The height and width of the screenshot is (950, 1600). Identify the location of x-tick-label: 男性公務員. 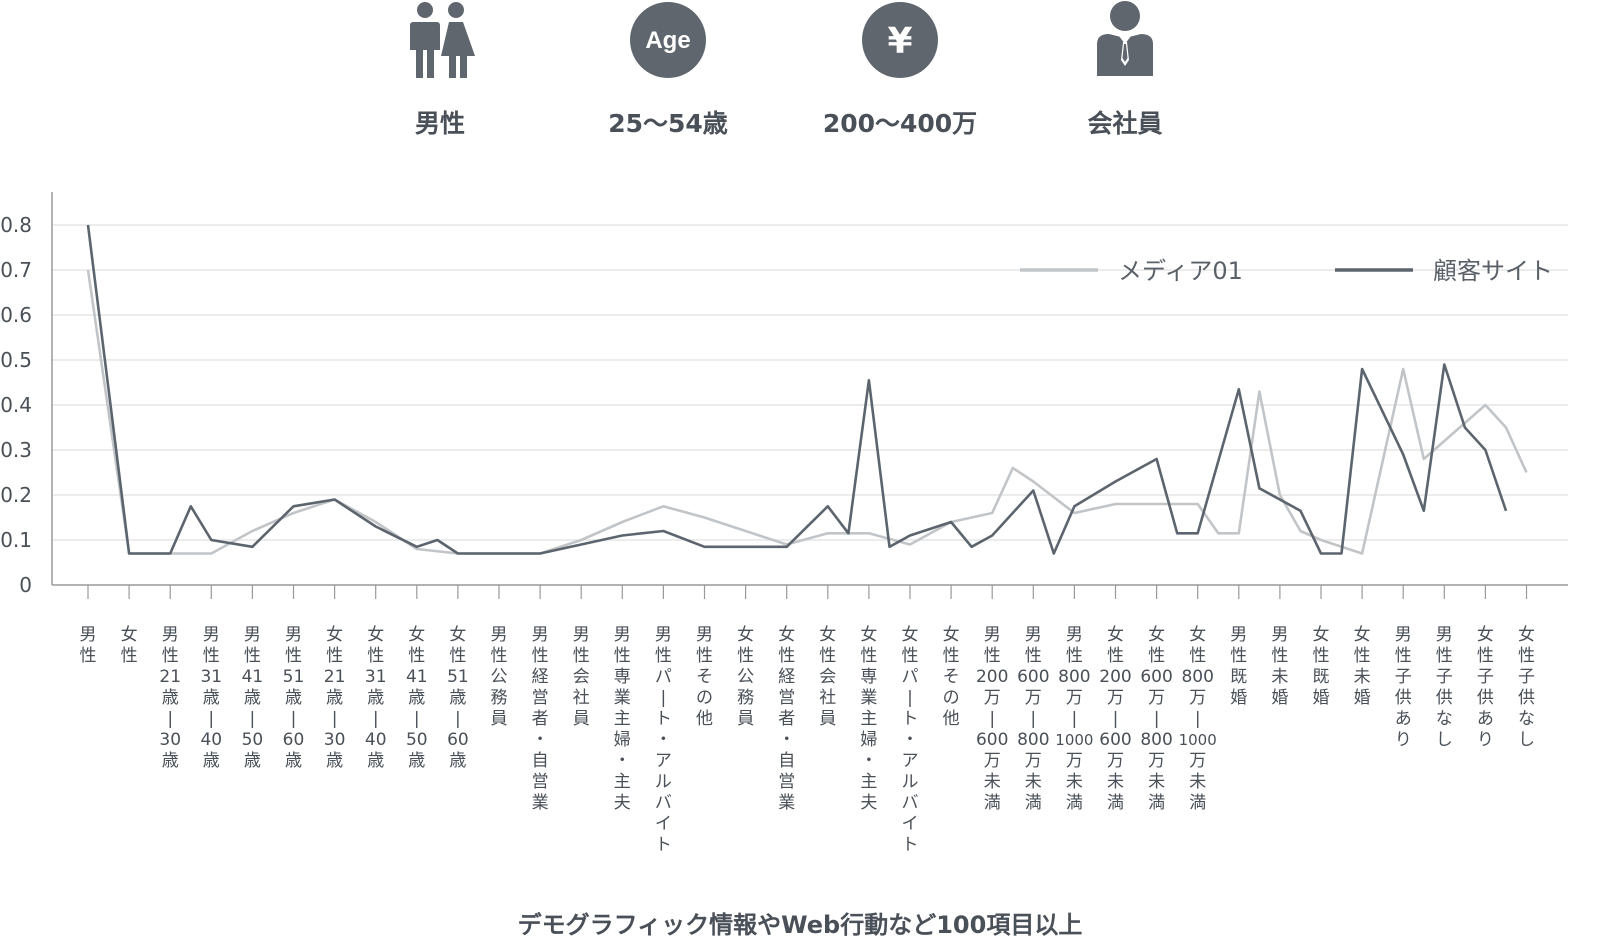
(499, 677).